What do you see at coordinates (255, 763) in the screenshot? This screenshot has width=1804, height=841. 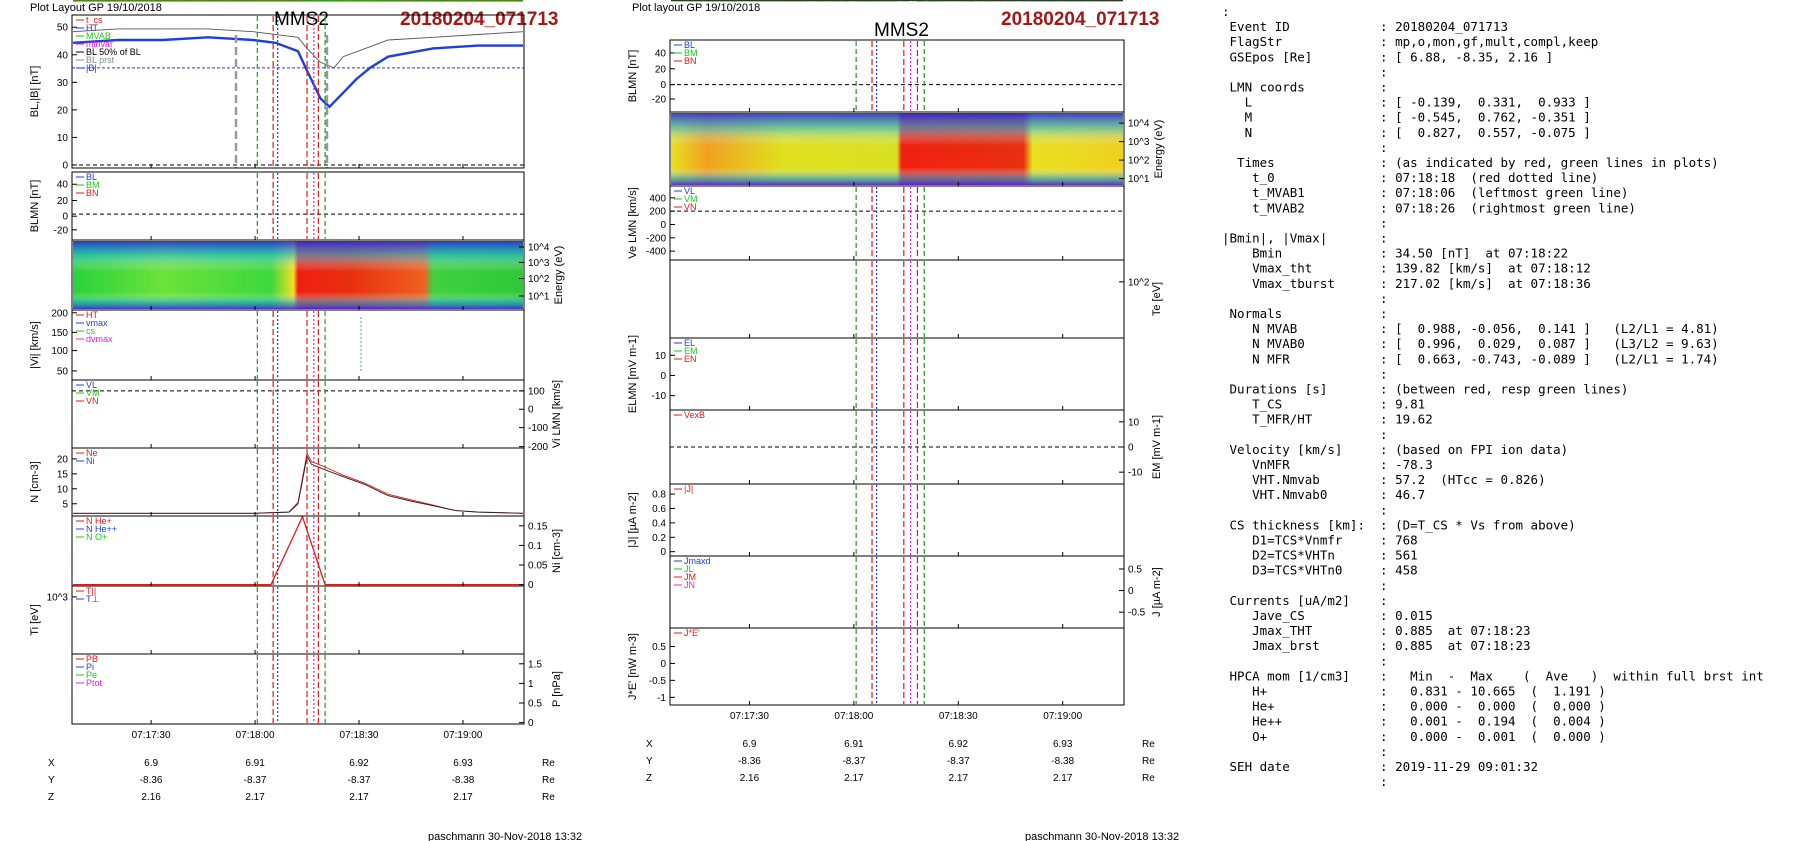 I see `pos-value: 6.91` at bounding box center [255, 763].